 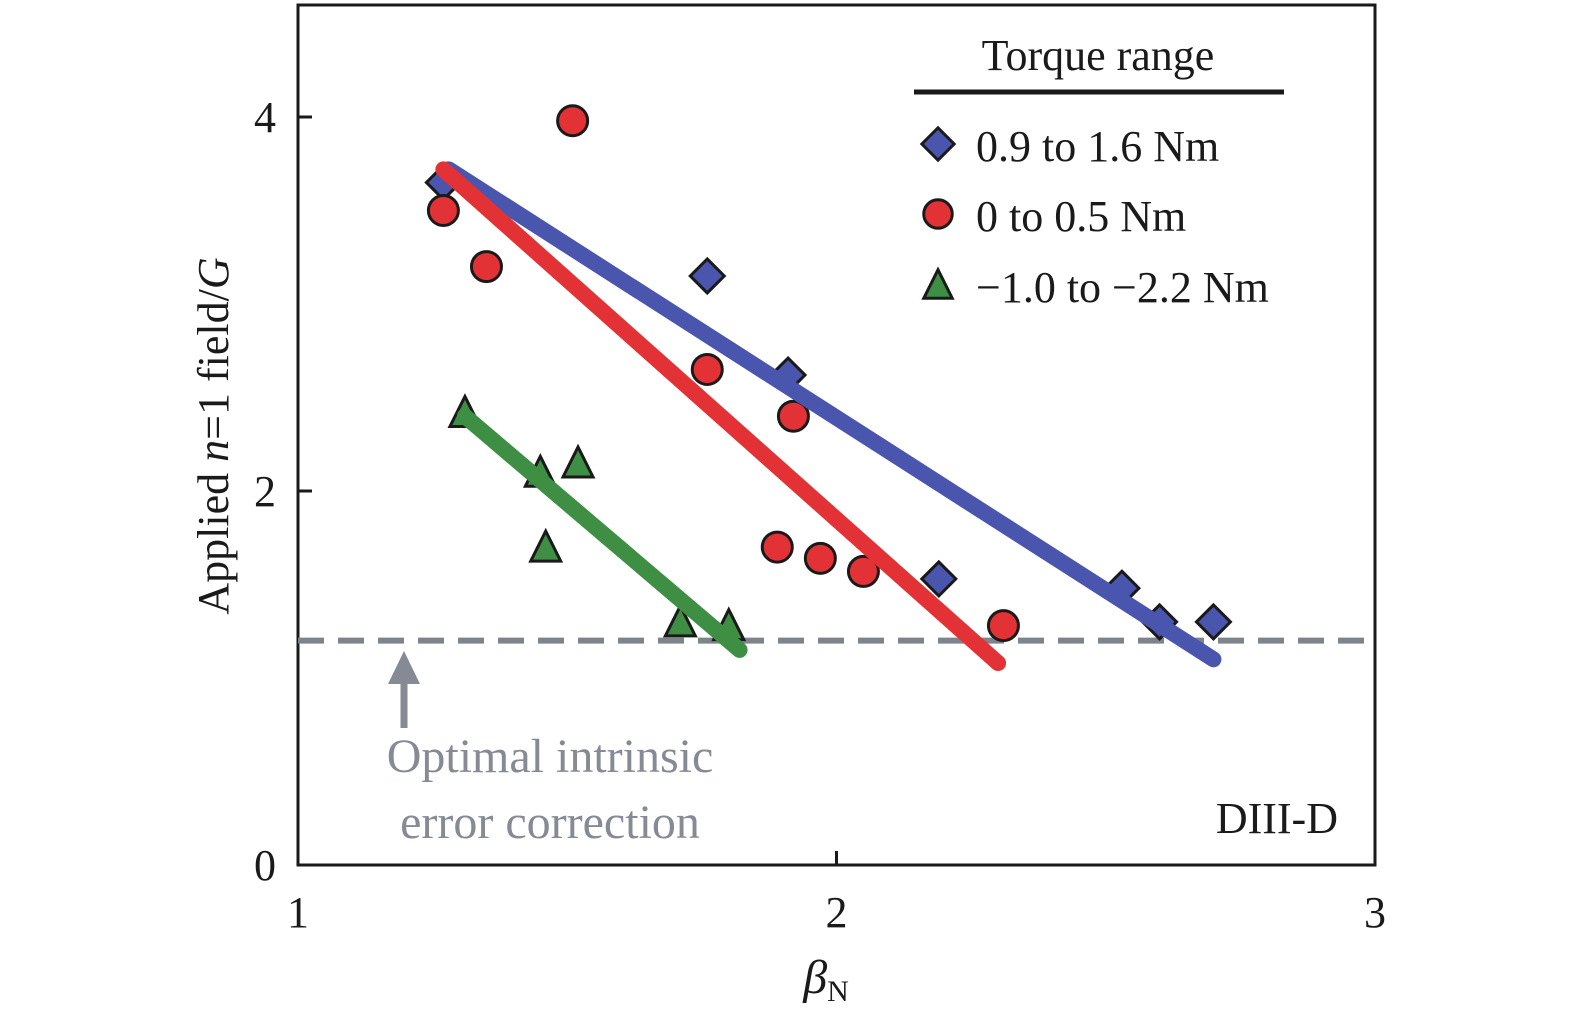 What do you see at coordinates (213, 363) in the screenshot?
I see `y-axis-title-part-3: =1 field/` at bounding box center [213, 363].